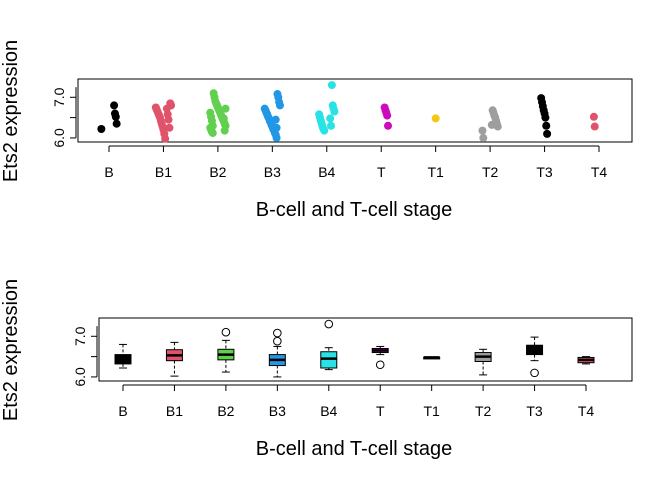 The image size is (672, 480). What do you see at coordinates (329, 345) in the screenshot?
I see `box-b4` at bounding box center [329, 345].